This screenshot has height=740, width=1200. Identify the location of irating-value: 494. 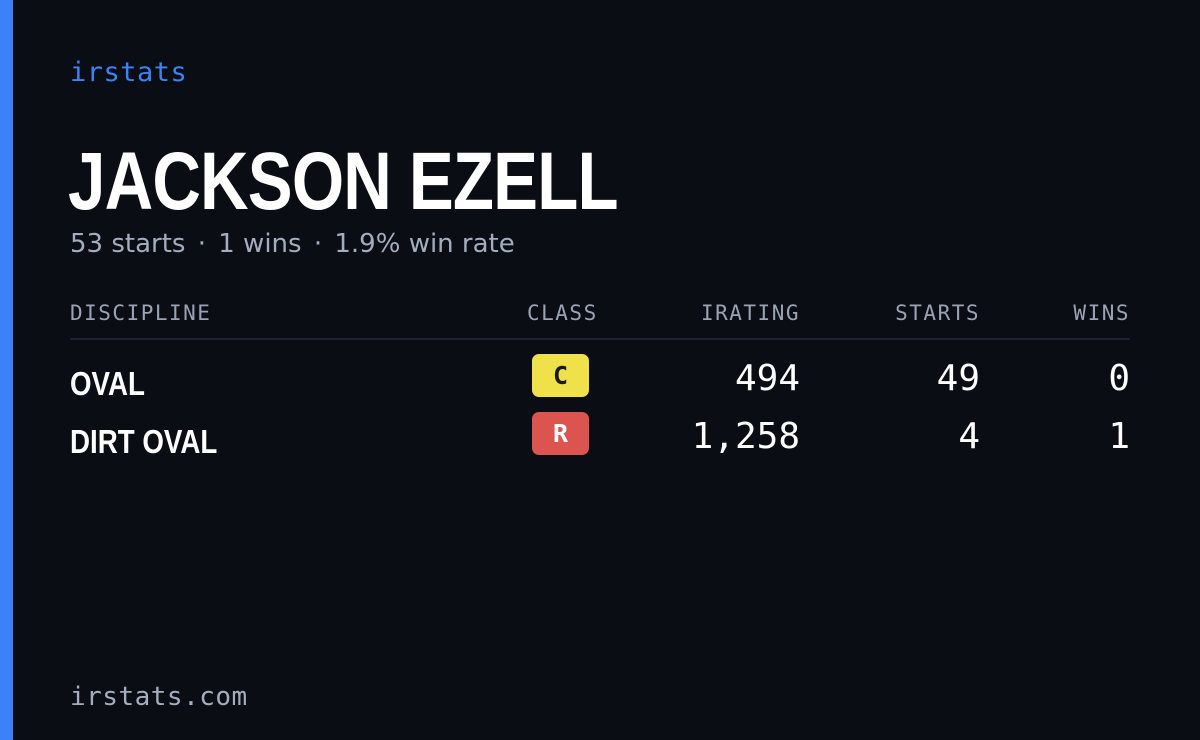
(767, 378).